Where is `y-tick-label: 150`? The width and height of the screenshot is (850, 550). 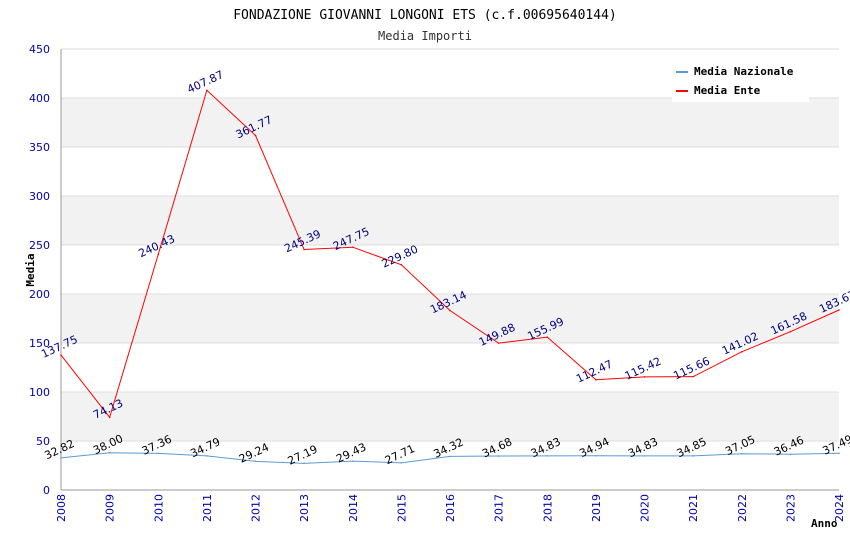 y-tick-label: 150 is located at coordinates (39, 343).